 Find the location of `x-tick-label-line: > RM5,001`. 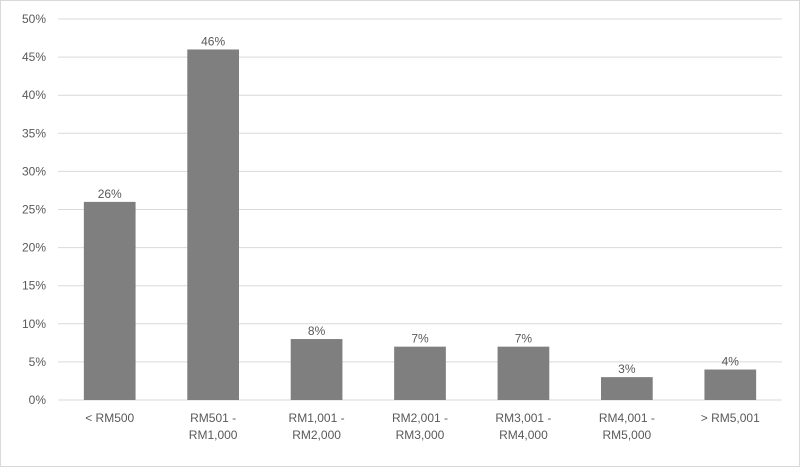

x-tick-label-line: > RM5,001 is located at coordinates (730, 418).